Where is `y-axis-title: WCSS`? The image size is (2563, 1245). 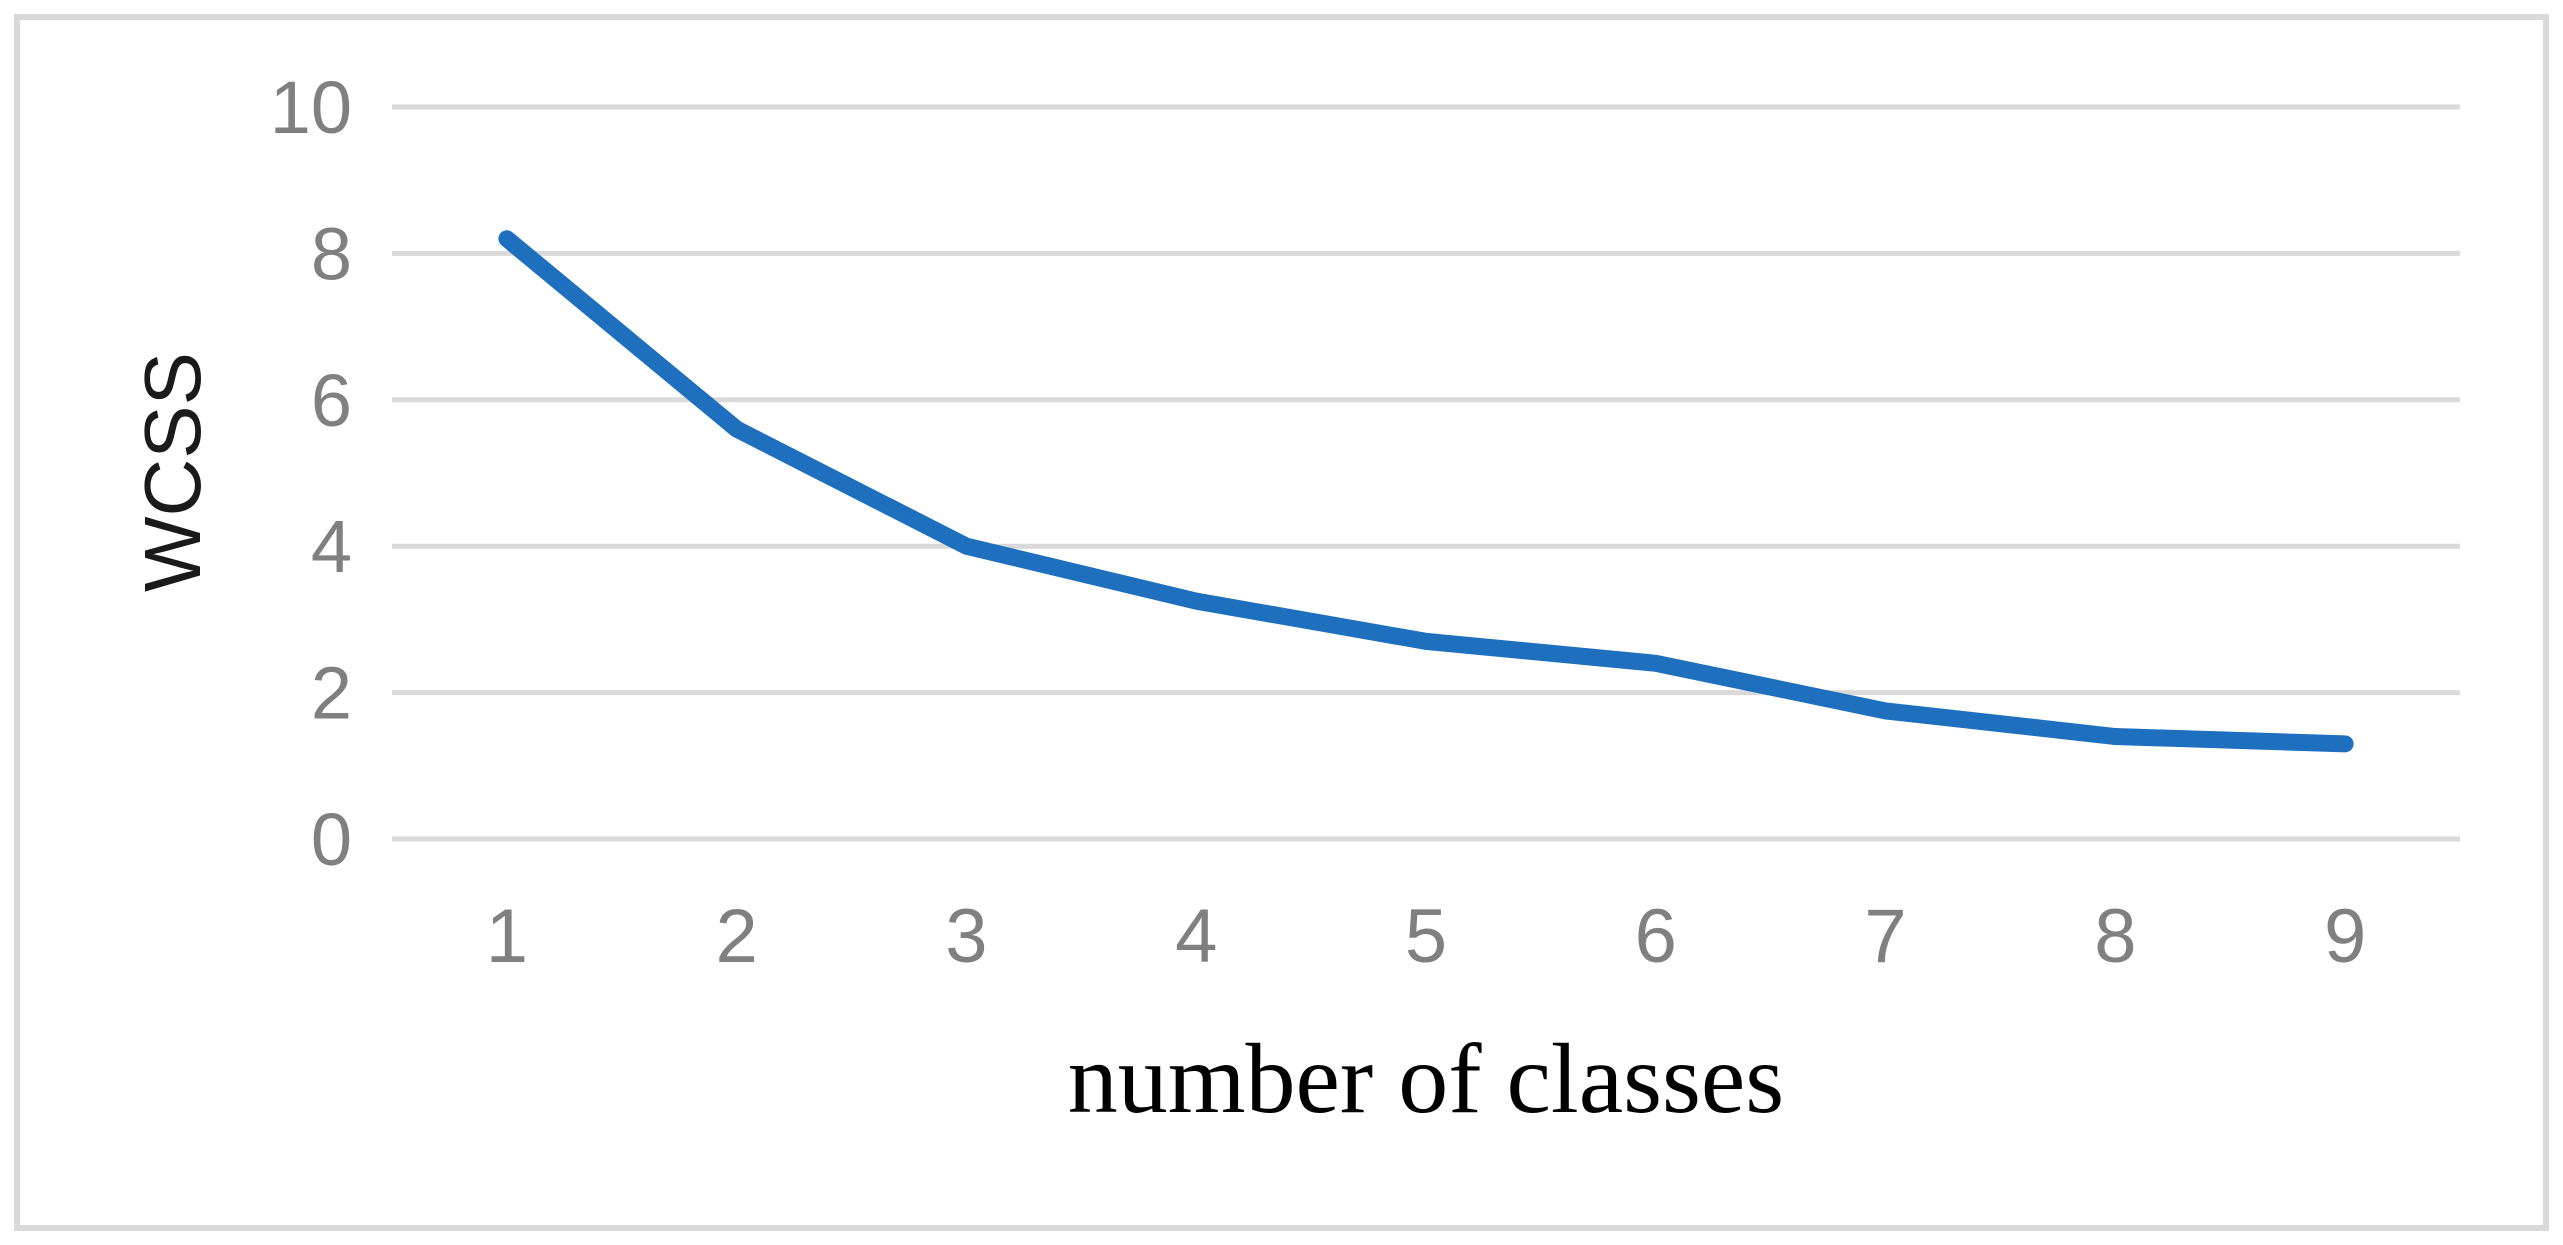 y-axis-title: WCSS is located at coordinates (172, 472).